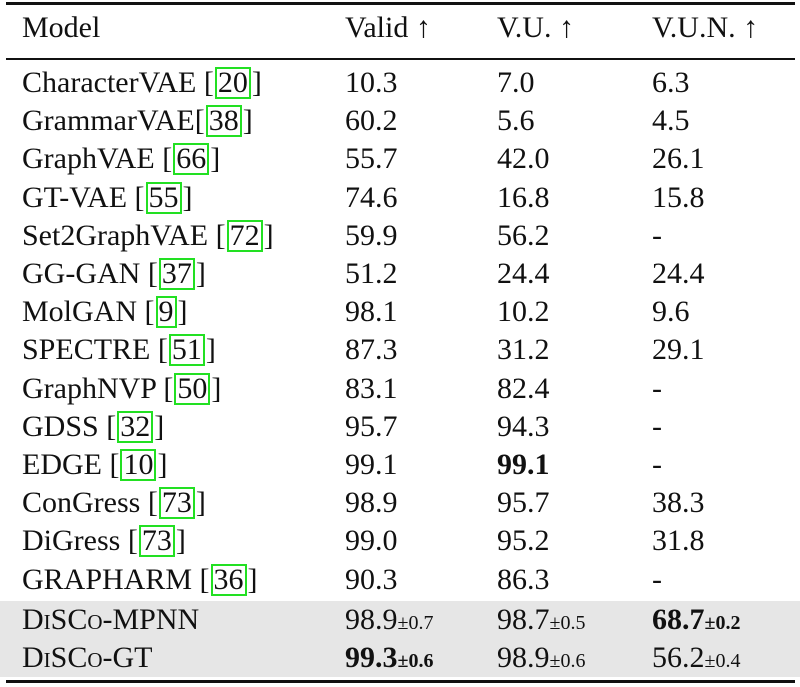 The width and height of the screenshot is (800, 687). Describe the element at coordinates (523, 464) in the screenshot. I see `vu-value: 99.1` at that location.